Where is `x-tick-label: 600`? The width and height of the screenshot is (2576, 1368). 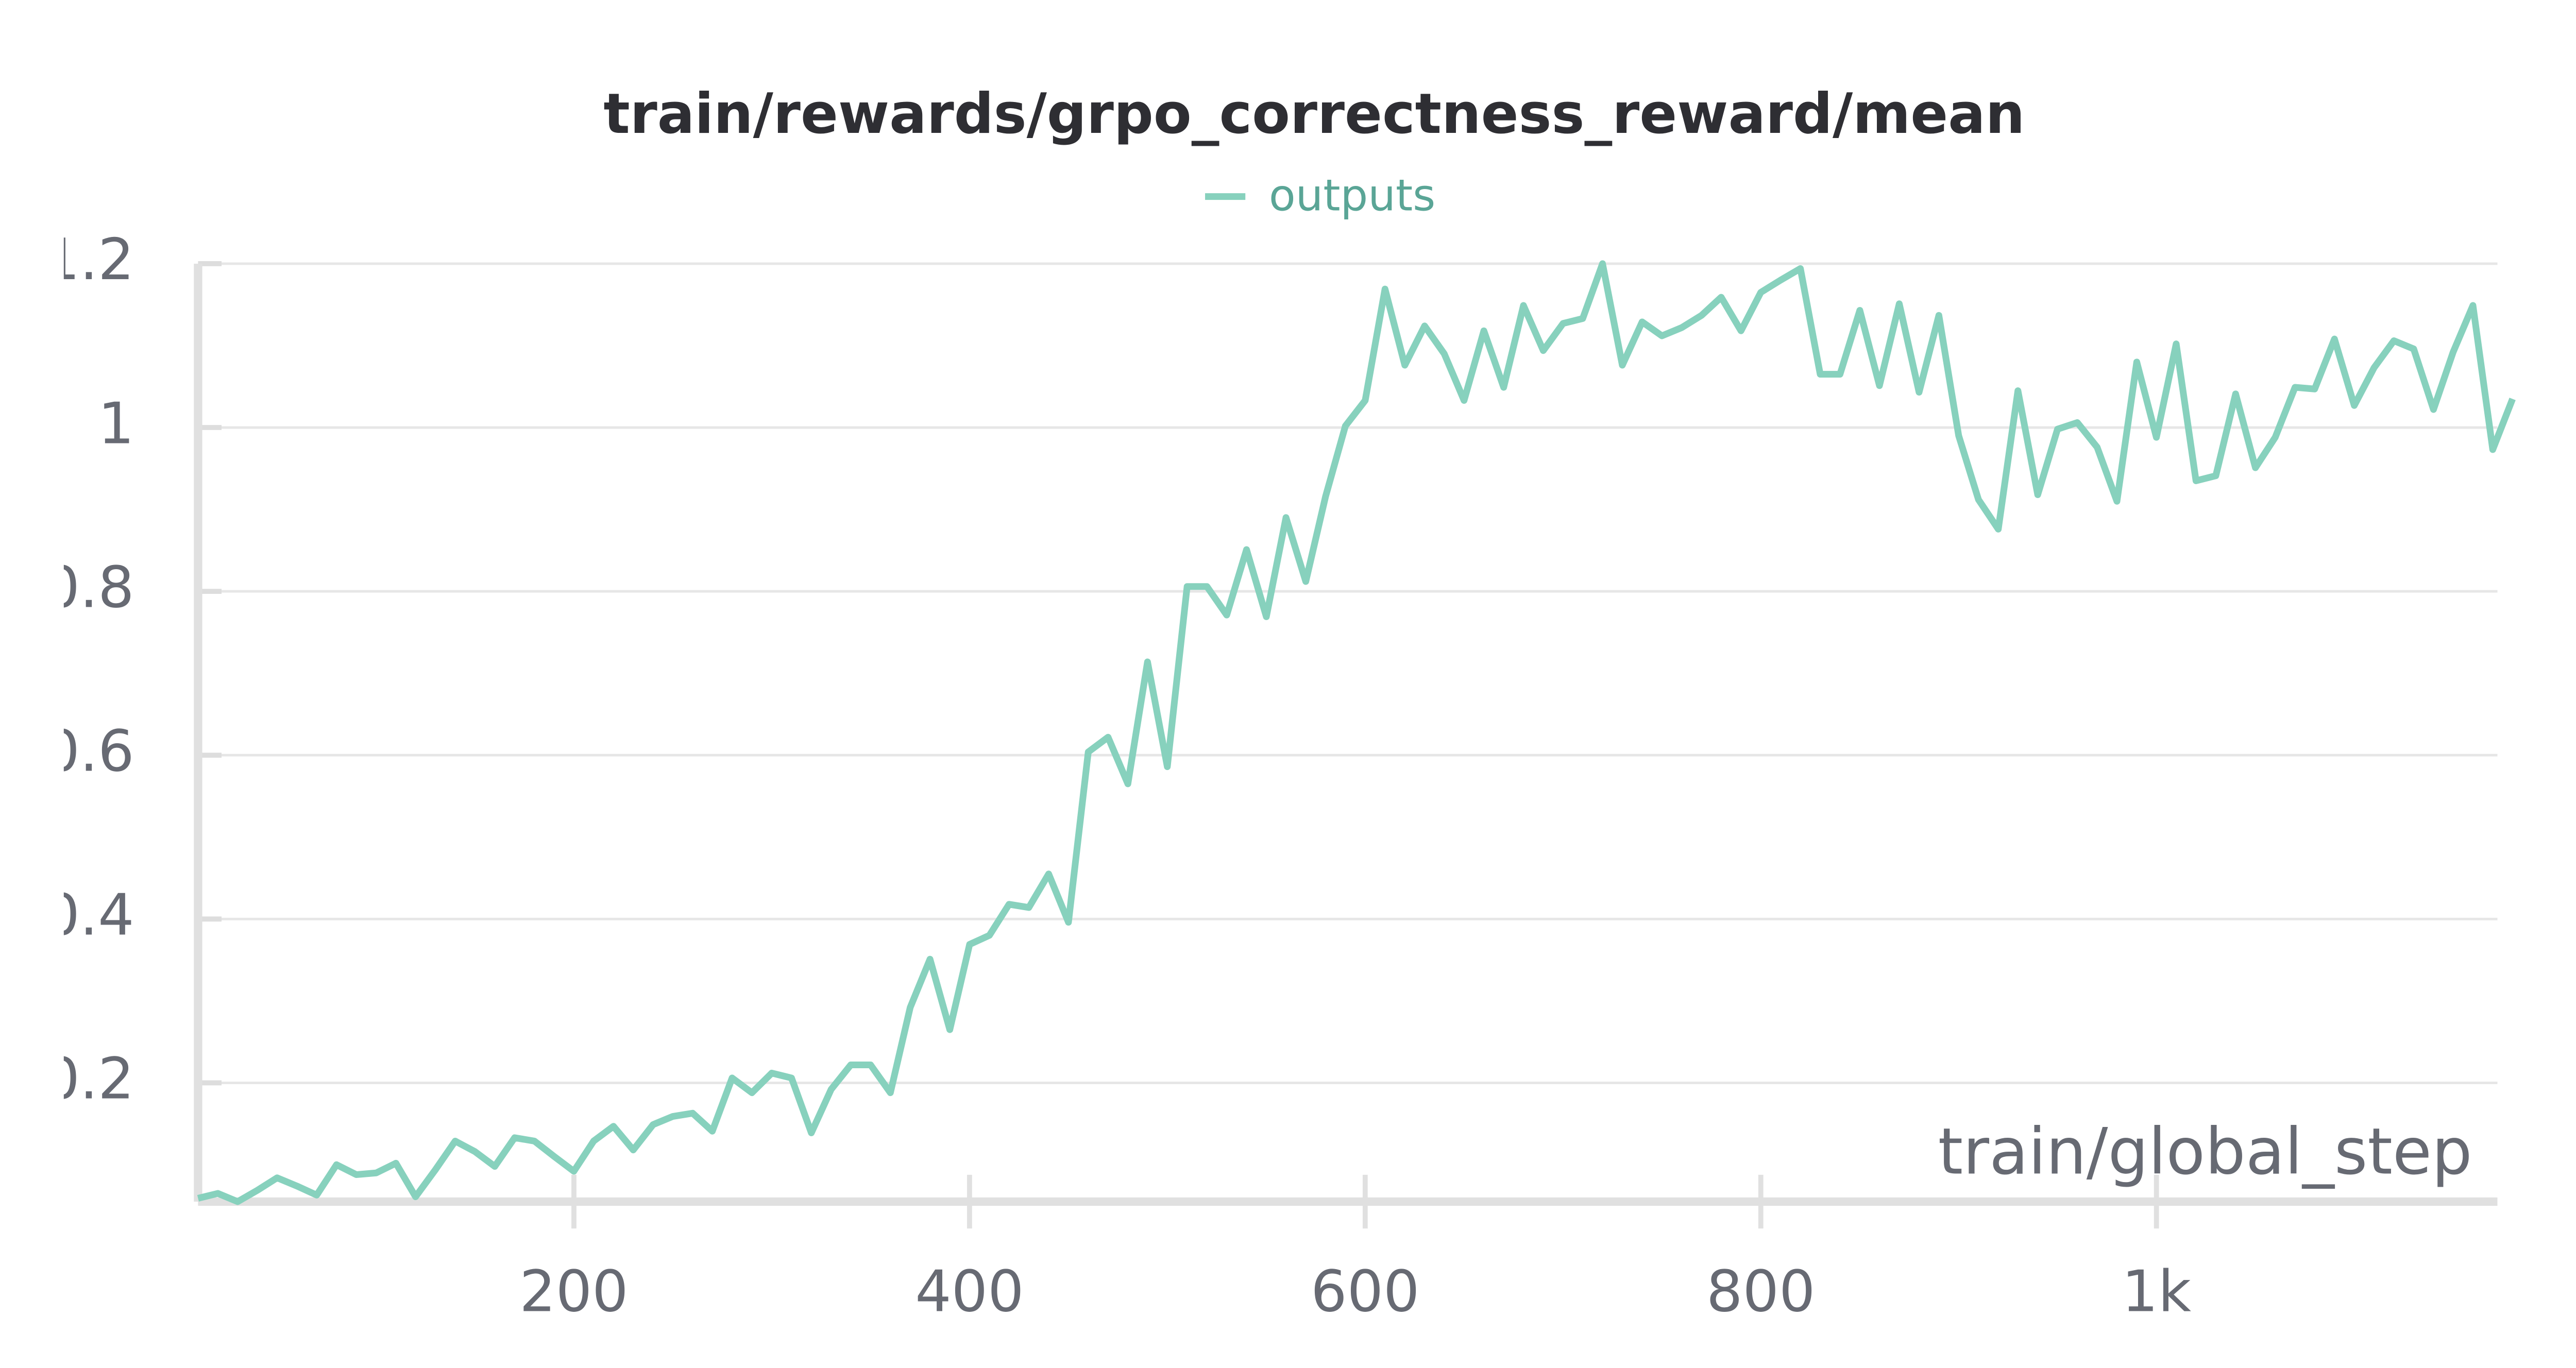 x-tick-label: 600 is located at coordinates (1365, 1292).